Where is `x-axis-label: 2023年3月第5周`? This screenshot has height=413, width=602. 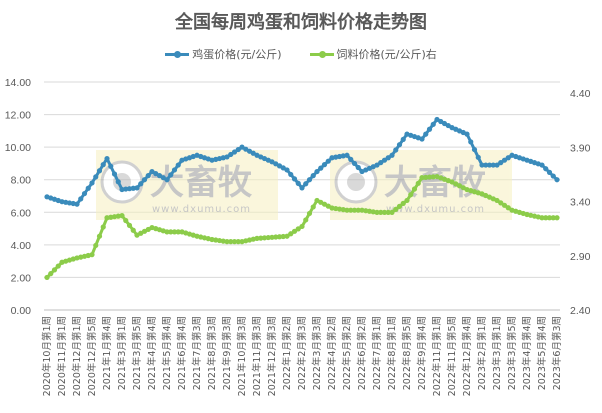 x-axis-label: 2023年3月第5周 is located at coordinates (512, 353).